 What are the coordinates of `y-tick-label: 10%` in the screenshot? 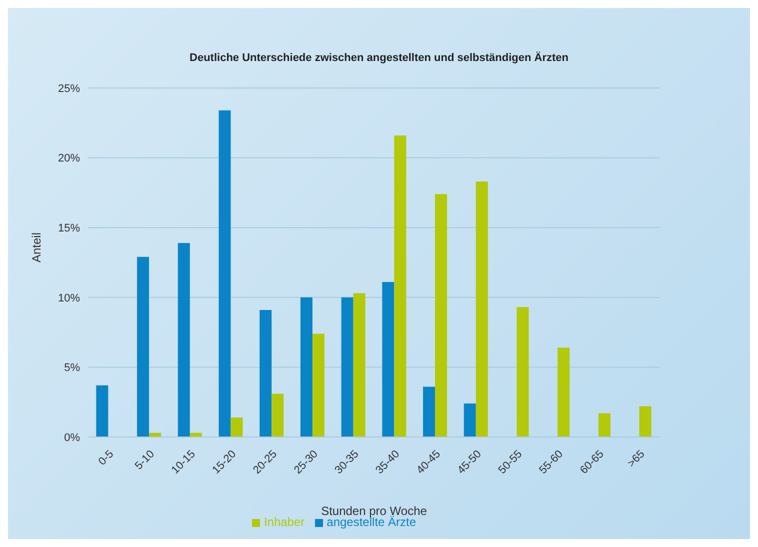 It's located at (69, 298).